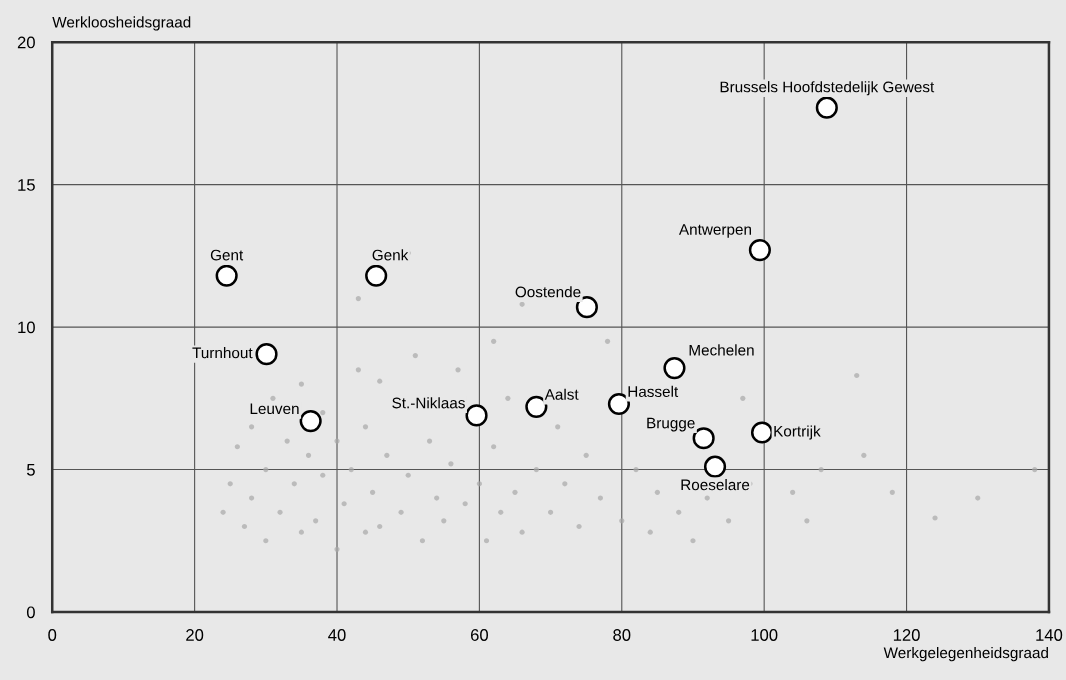 The height and width of the screenshot is (680, 1066). What do you see at coordinates (30, 612) in the screenshot?
I see `y-tick-label: 0` at bounding box center [30, 612].